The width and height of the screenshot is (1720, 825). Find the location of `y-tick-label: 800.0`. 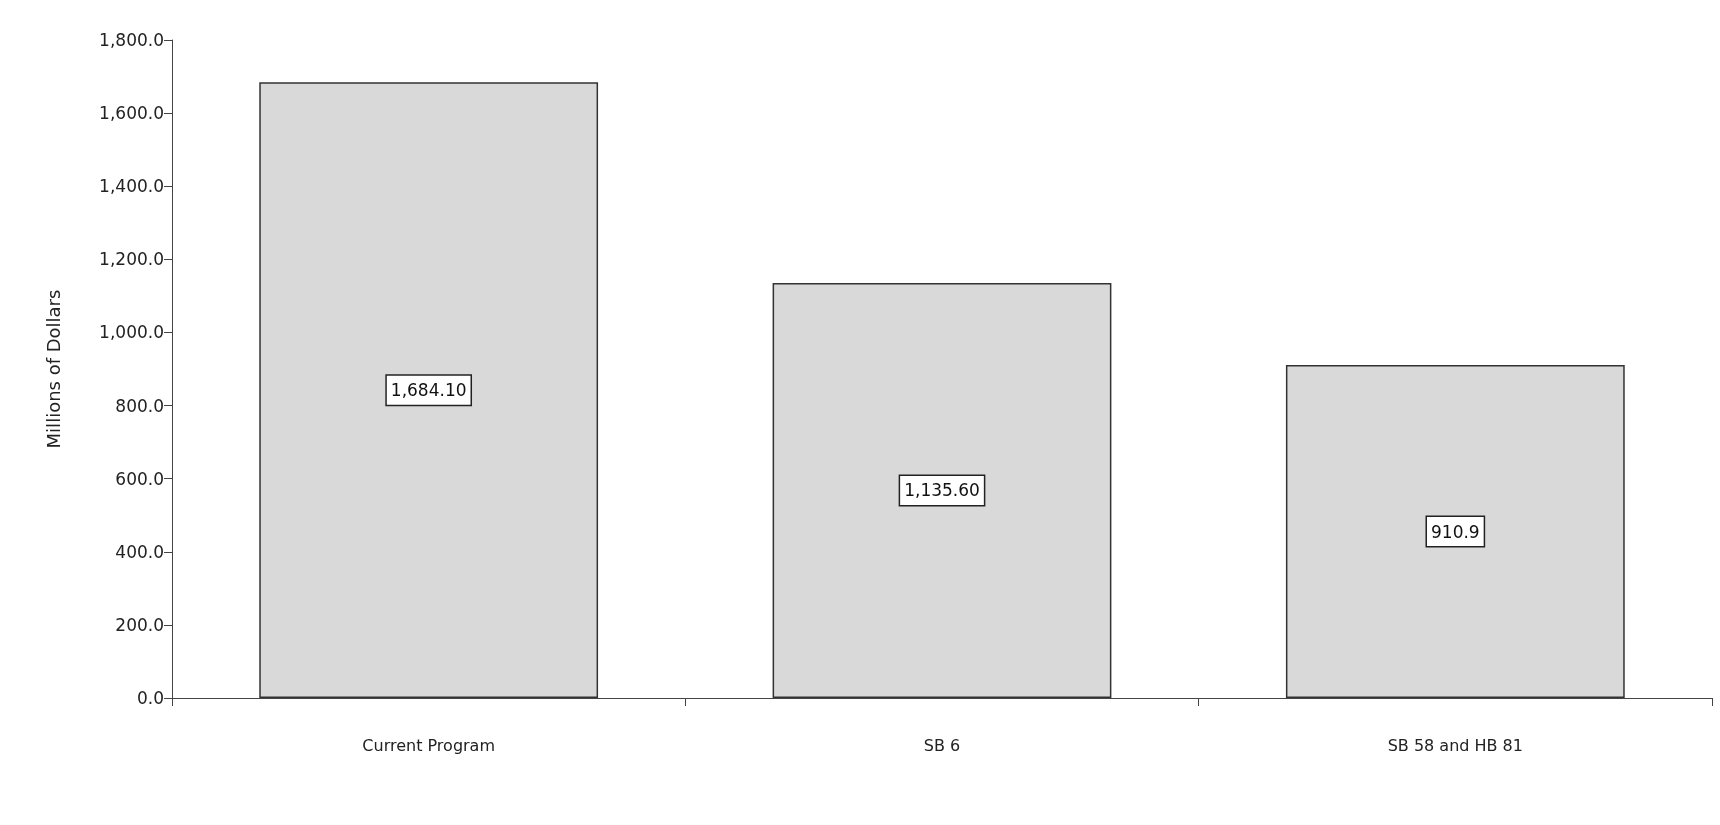

y-tick-label: 800.0 is located at coordinates (139, 405).